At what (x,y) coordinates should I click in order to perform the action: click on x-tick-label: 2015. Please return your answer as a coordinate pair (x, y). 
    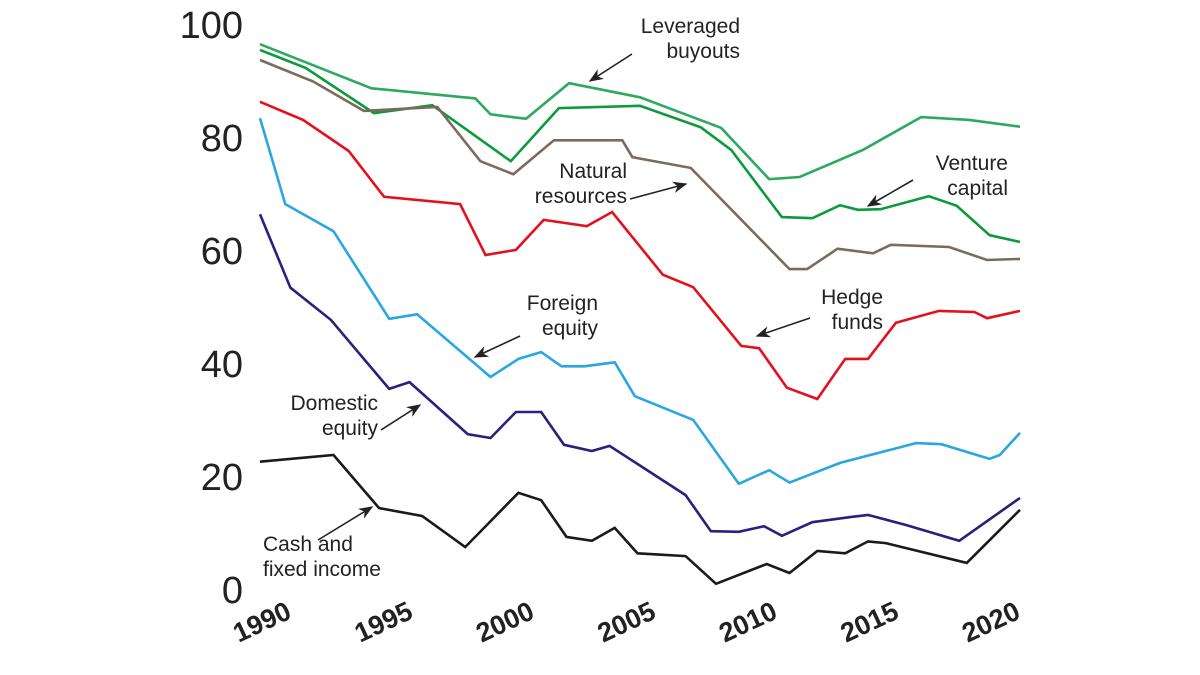
    Looking at the image, I should click on (869, 622).